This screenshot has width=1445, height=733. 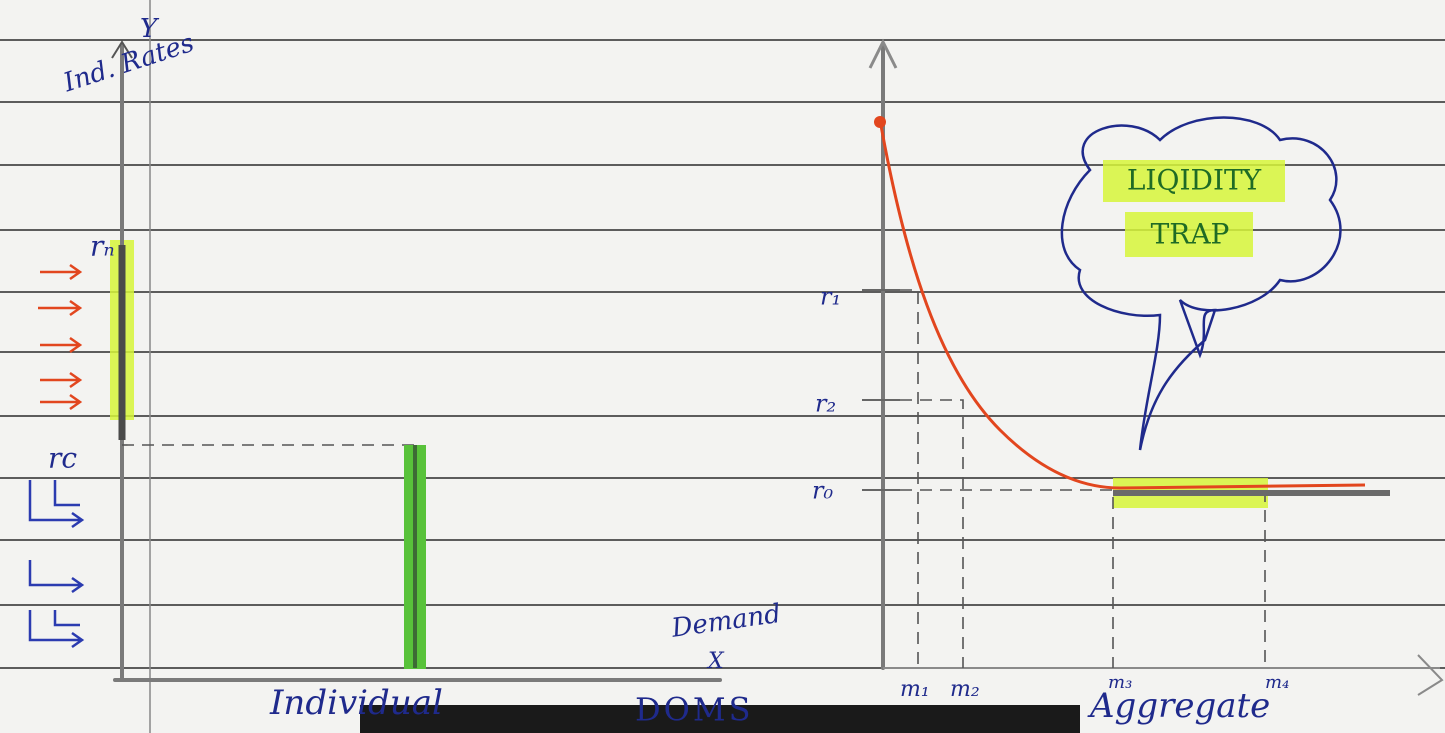 What do you see at coordinates (1178, 706) in the screenshot?
I see `caption: Aggregate` at bounding box center [1178, 706].